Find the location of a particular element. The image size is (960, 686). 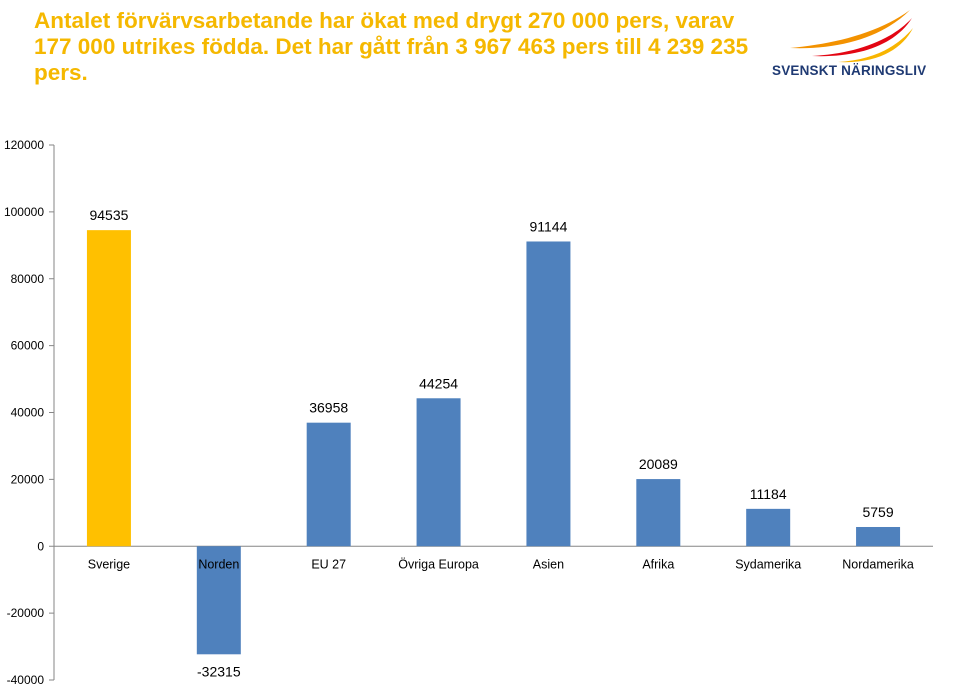

y-tick-label: 20000 is located at coordinates (28, 479).